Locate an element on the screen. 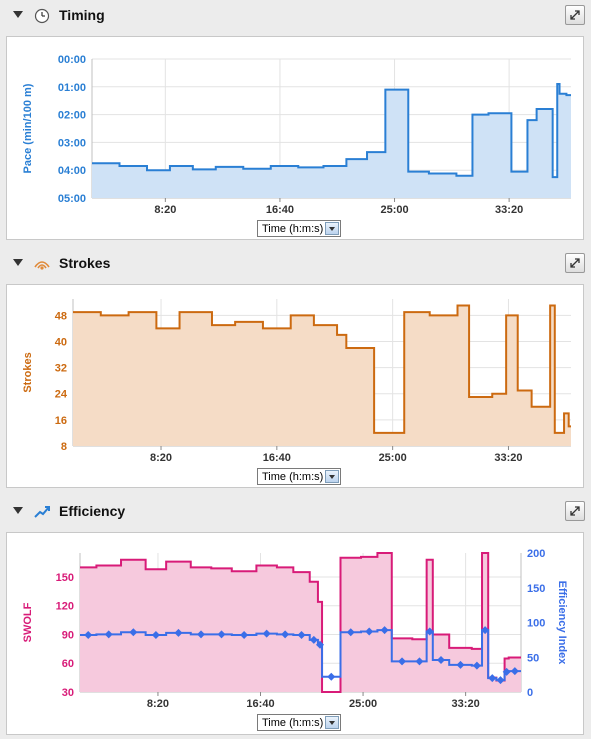 The image size is (591, 739). y-tick-label: 32 is located at coordinates (61, 369).